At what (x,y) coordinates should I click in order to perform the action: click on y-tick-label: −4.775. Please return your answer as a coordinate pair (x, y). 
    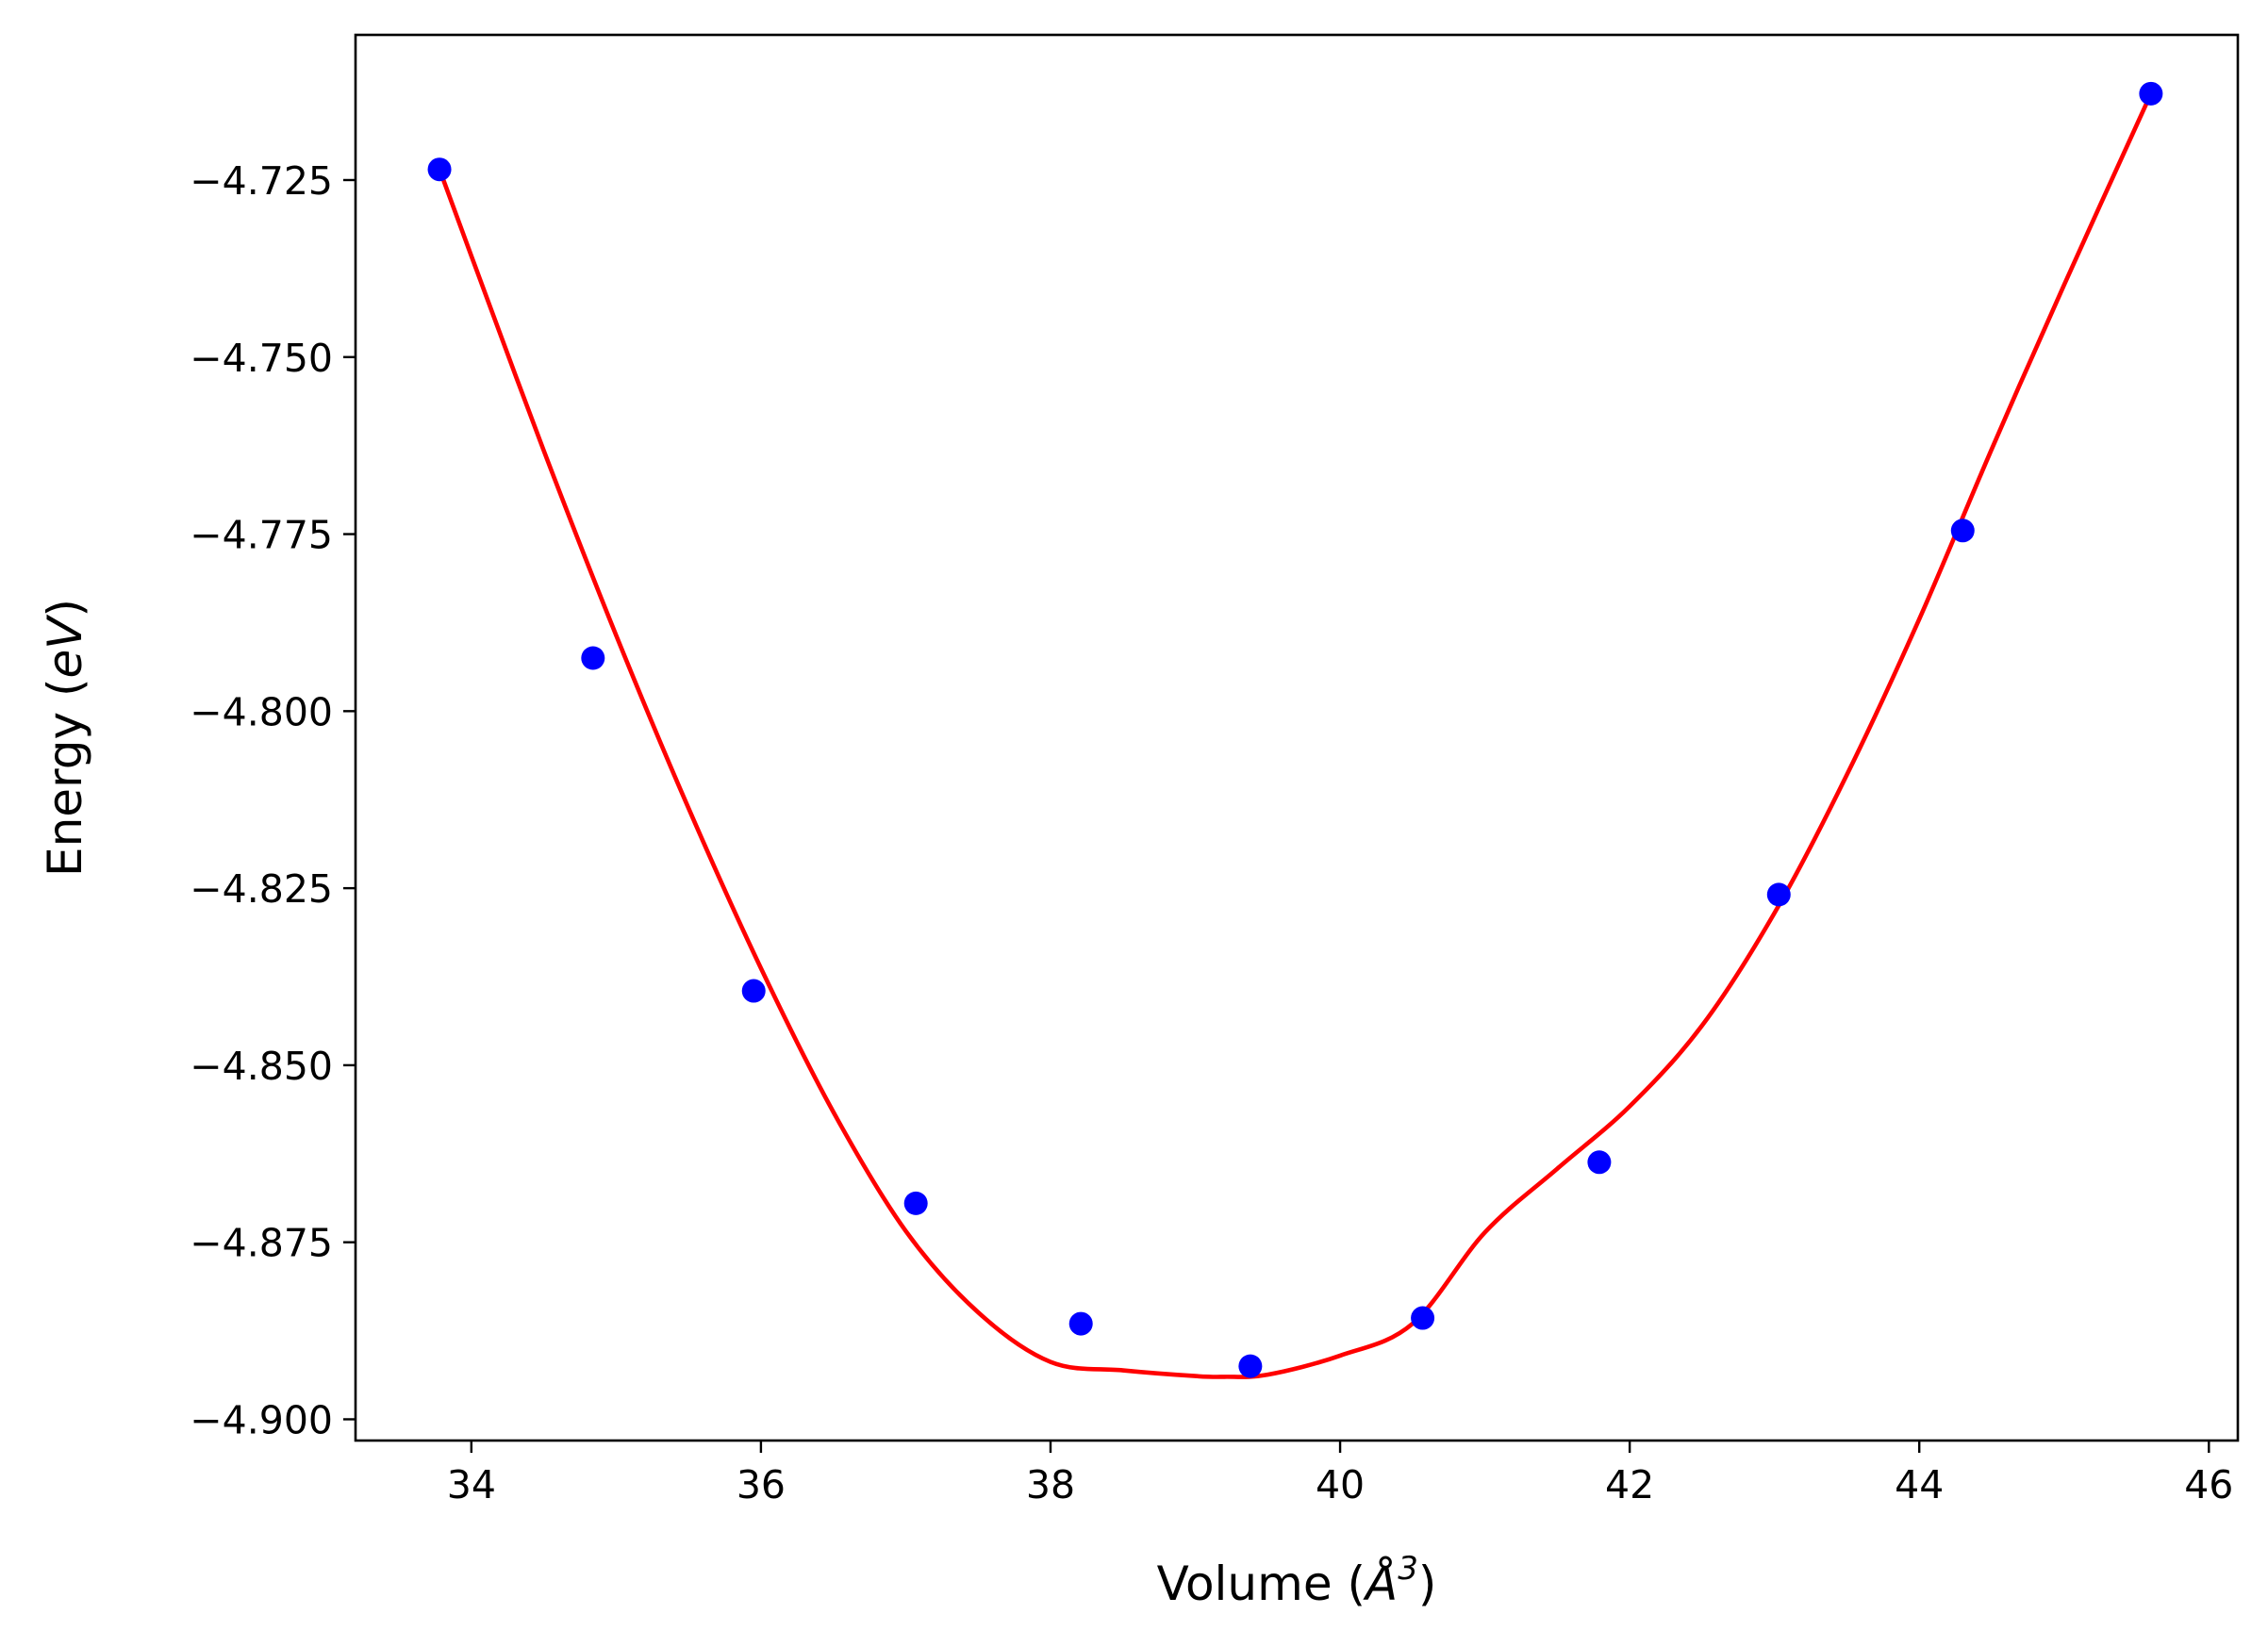
    Looking at the image, I should click on (261, 535).